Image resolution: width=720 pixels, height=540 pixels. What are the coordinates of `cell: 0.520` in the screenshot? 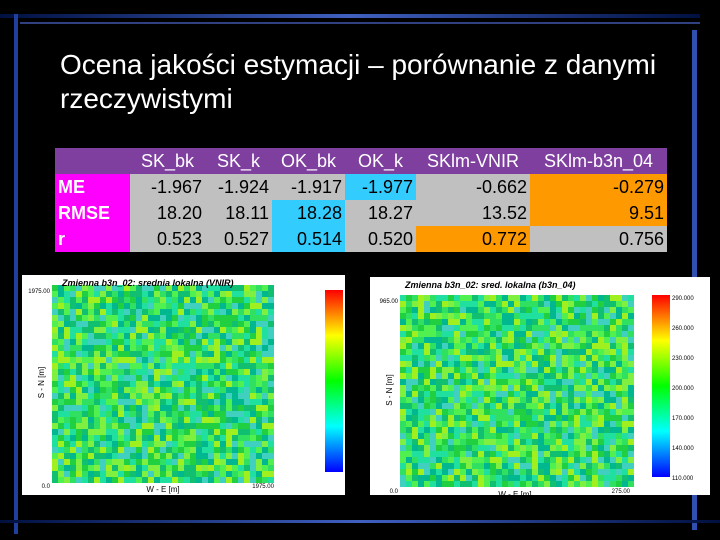 It's located at (380, 239).